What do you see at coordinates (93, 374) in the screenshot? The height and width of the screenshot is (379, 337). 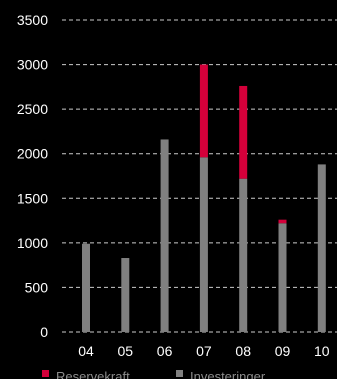 I see `legend-label-reservekraft: Reservekraft` at bounding box center [93, 374].